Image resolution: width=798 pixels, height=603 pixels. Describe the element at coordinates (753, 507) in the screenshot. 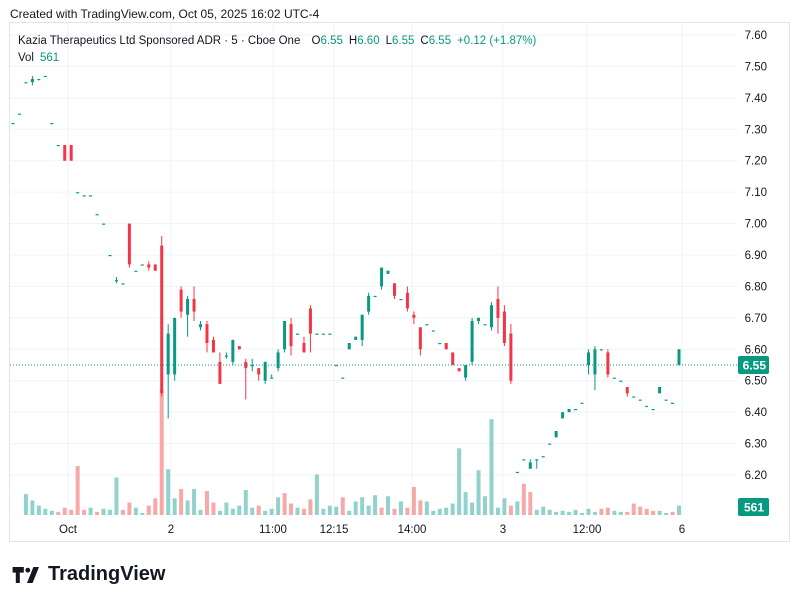

I see `last-volume-badge` at that location.